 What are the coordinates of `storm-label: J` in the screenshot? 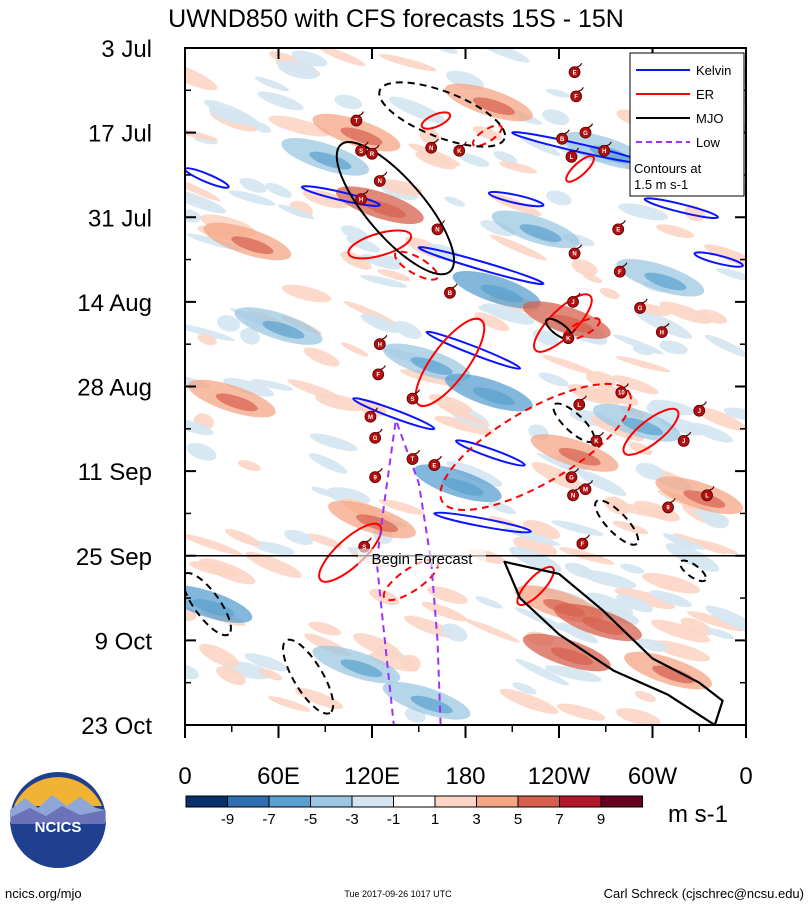 It's located at (572, 303).